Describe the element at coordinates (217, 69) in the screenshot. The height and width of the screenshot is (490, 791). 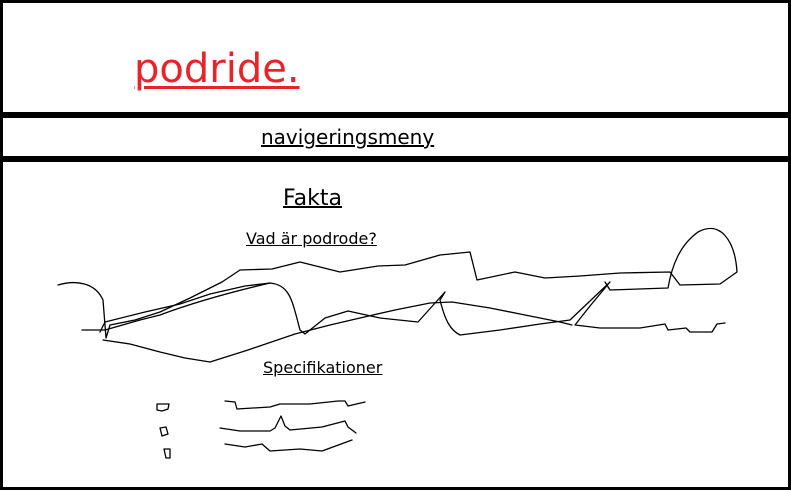
I see `site-logo: podride.` at that location.